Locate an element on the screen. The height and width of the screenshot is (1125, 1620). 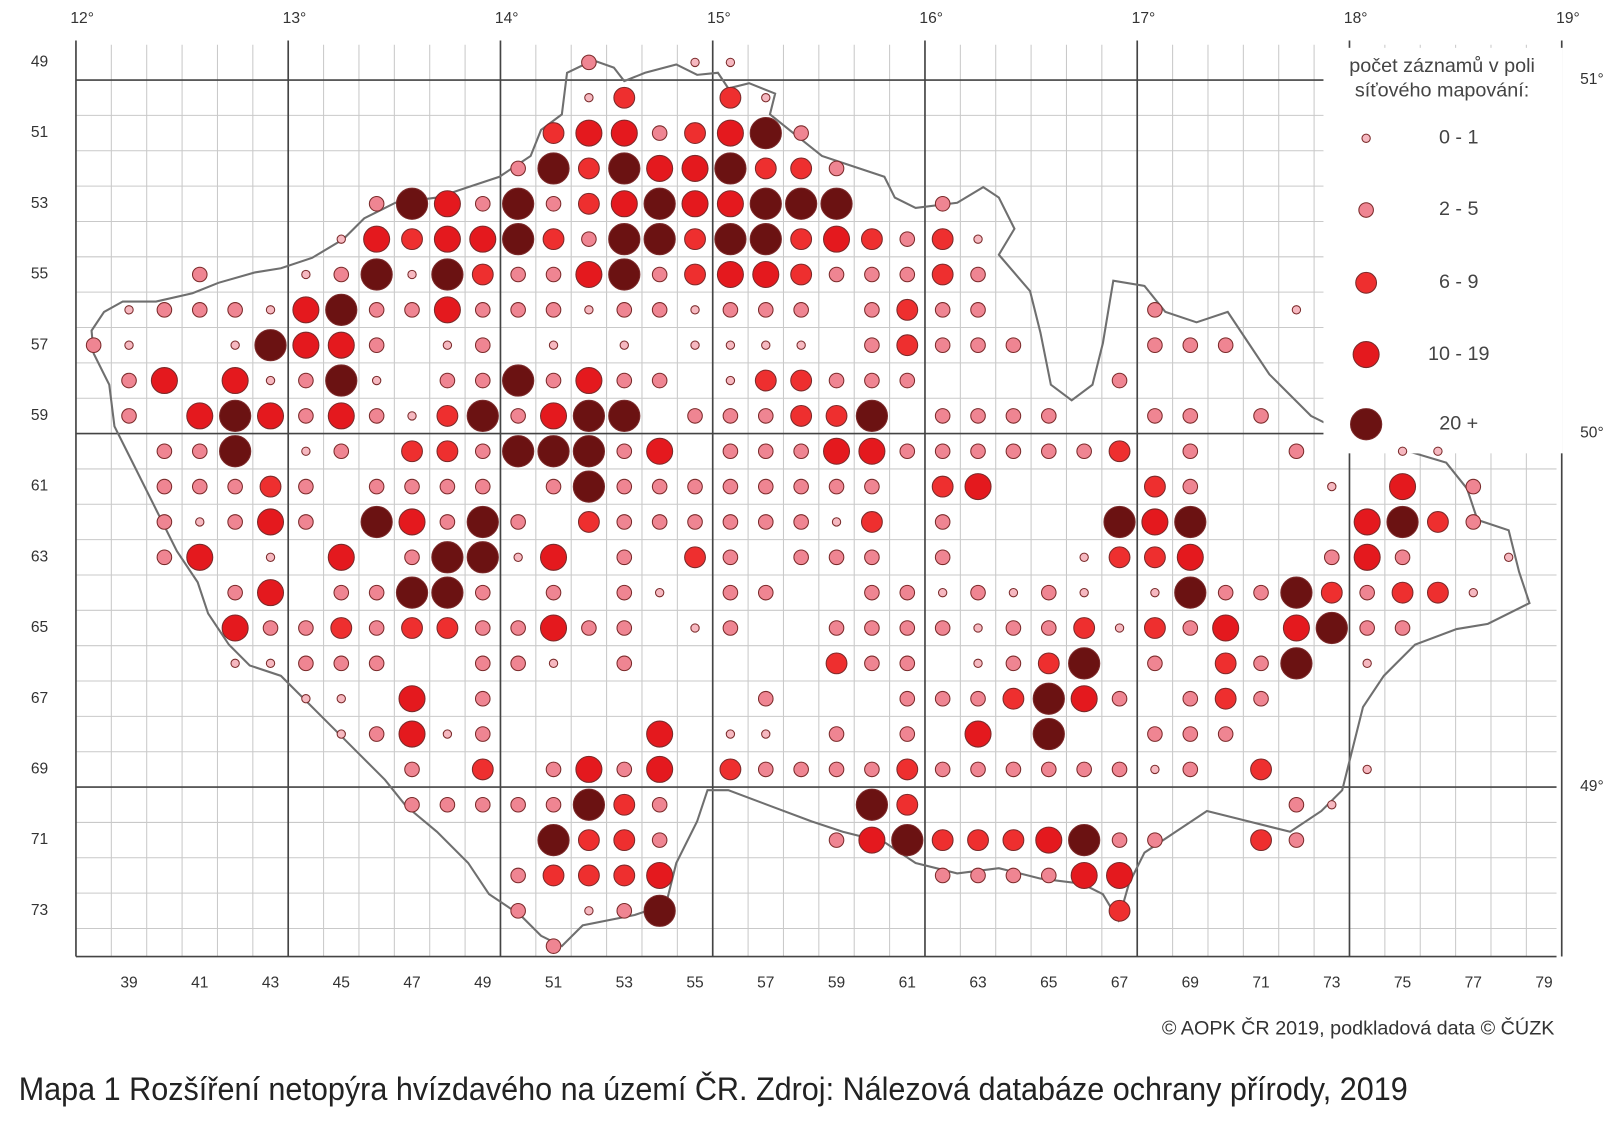
col-label: 61 is located at coordinates (907, 983).